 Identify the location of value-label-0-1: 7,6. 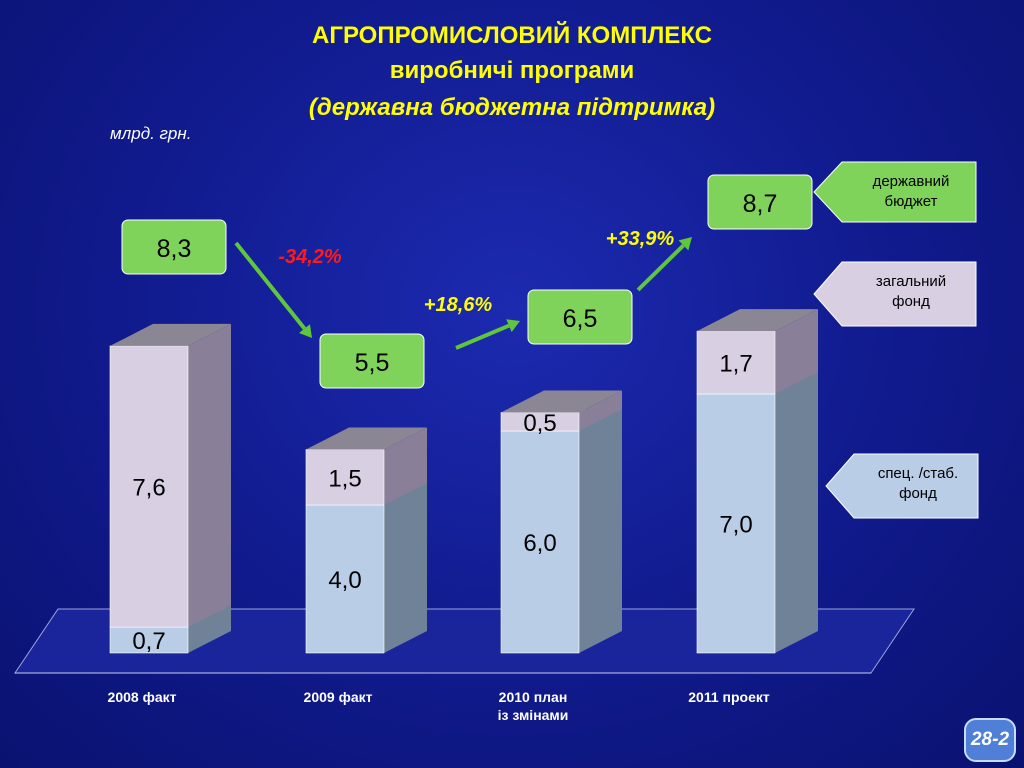
(148, 488).